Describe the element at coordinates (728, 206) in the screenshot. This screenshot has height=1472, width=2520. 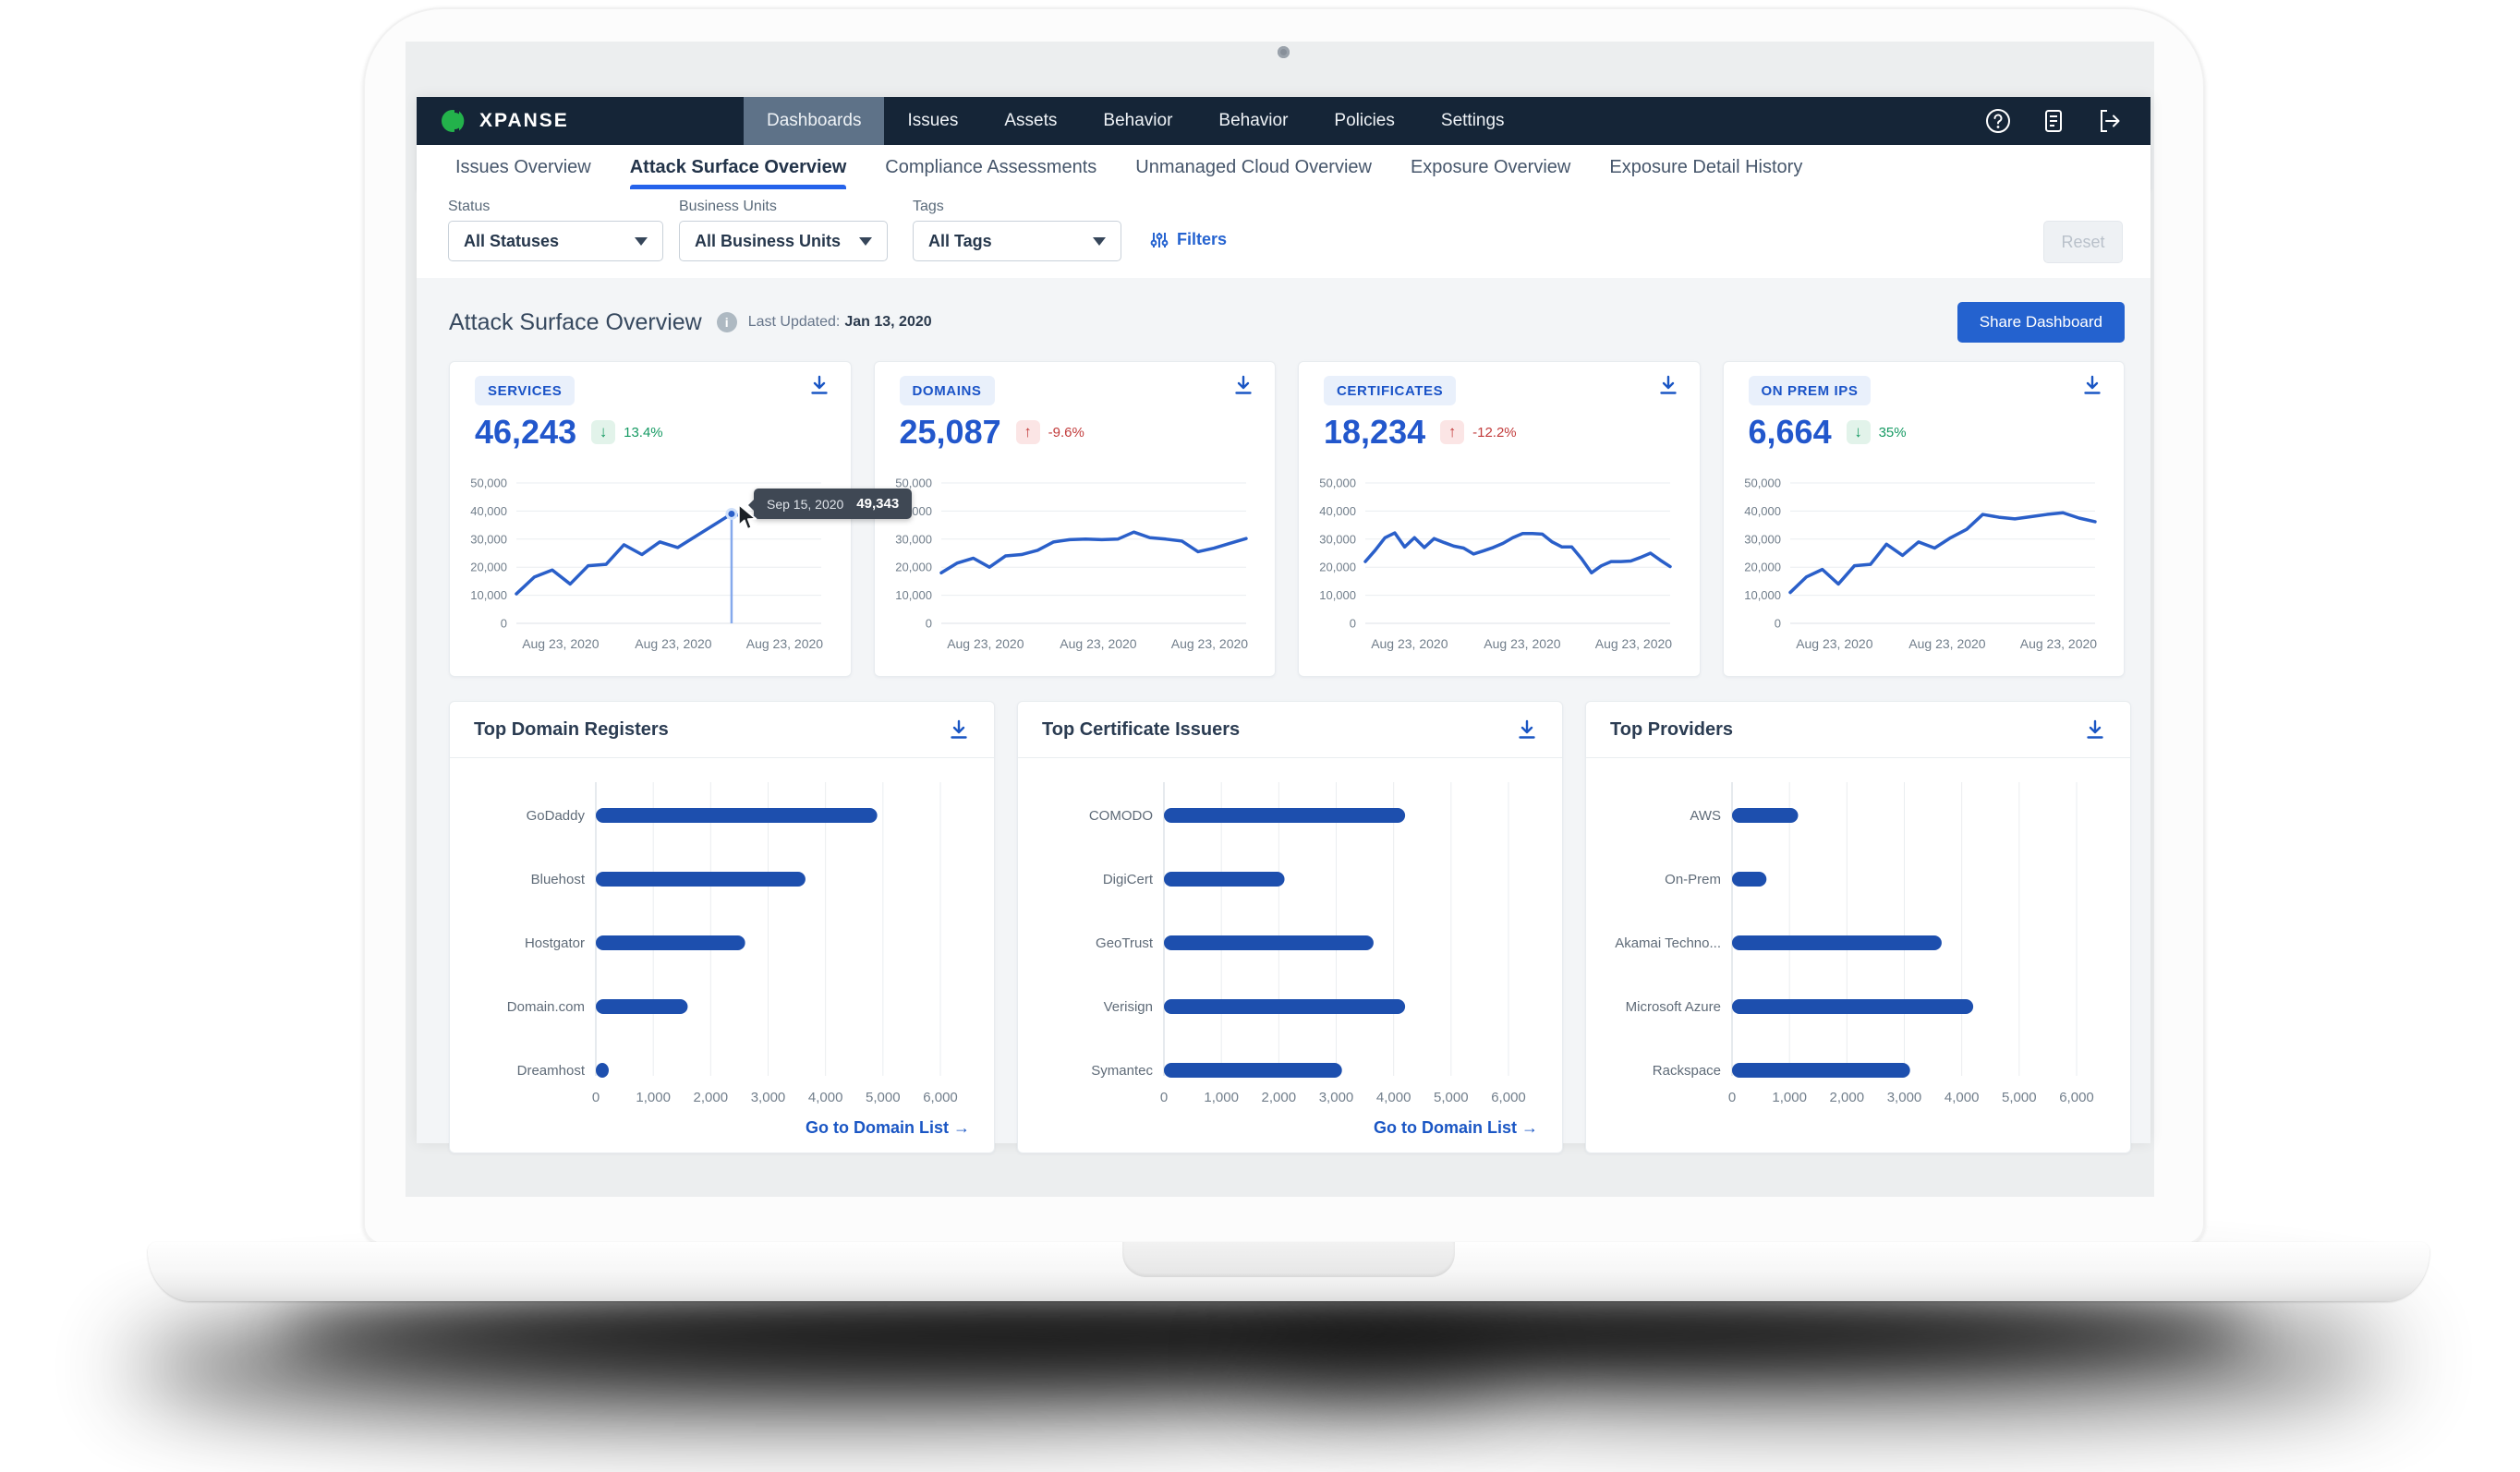
I see `business-units-filter-label: Business Units` at that location.